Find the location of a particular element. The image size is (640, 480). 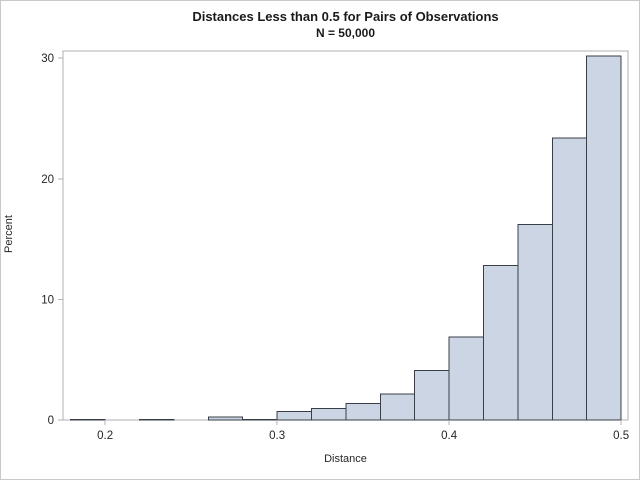

x-tick-label: 0.2 is located at coordinates (105, 436).